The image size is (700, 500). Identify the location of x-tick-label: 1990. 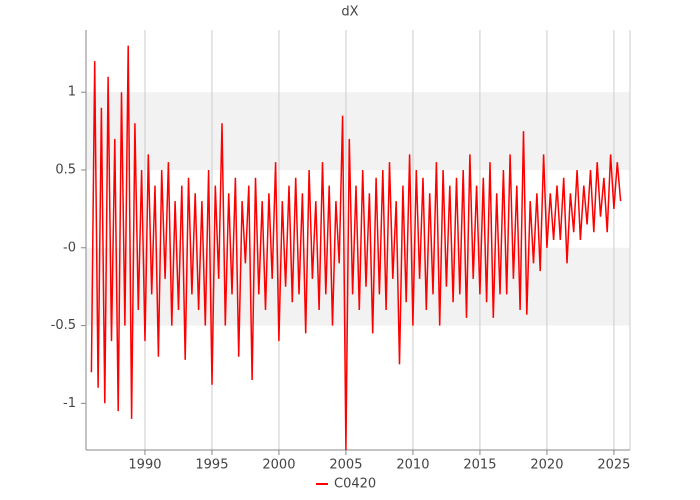
(144, 465).